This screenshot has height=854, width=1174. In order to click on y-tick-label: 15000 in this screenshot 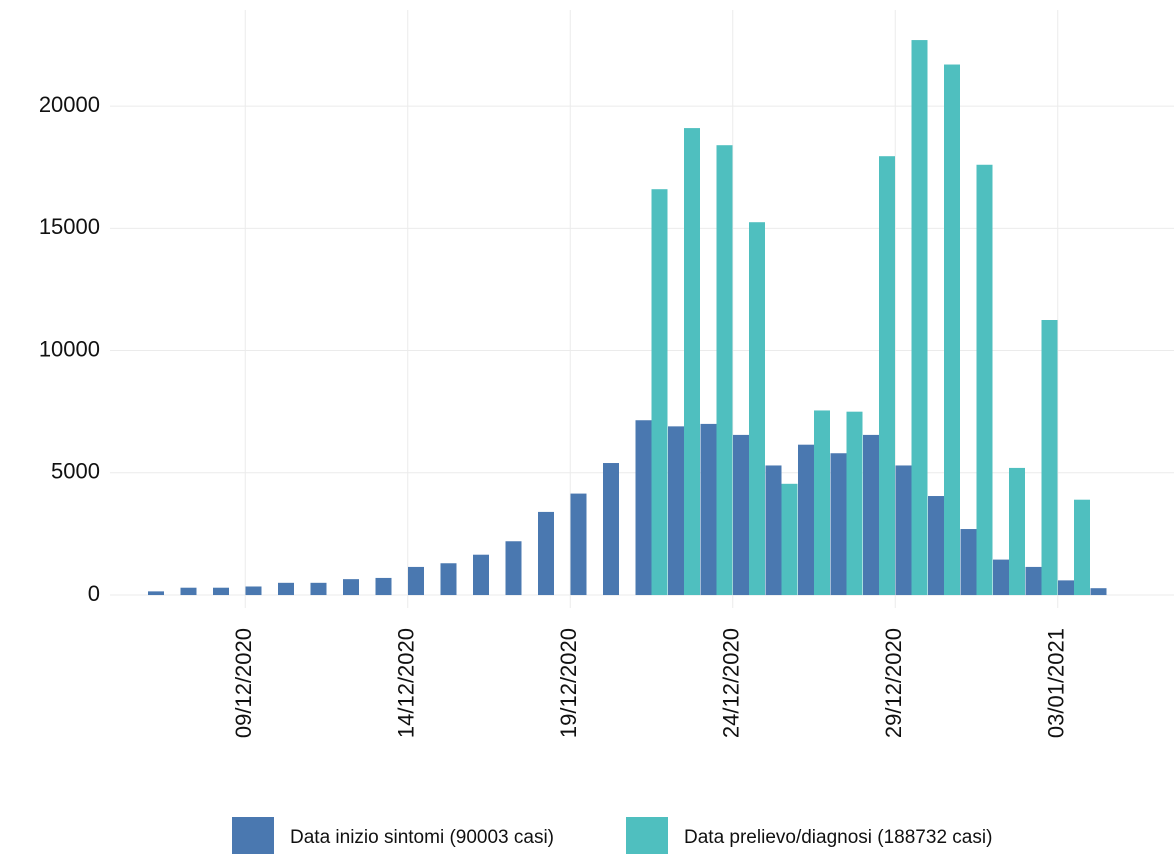, I will do `click(69, 226)`.